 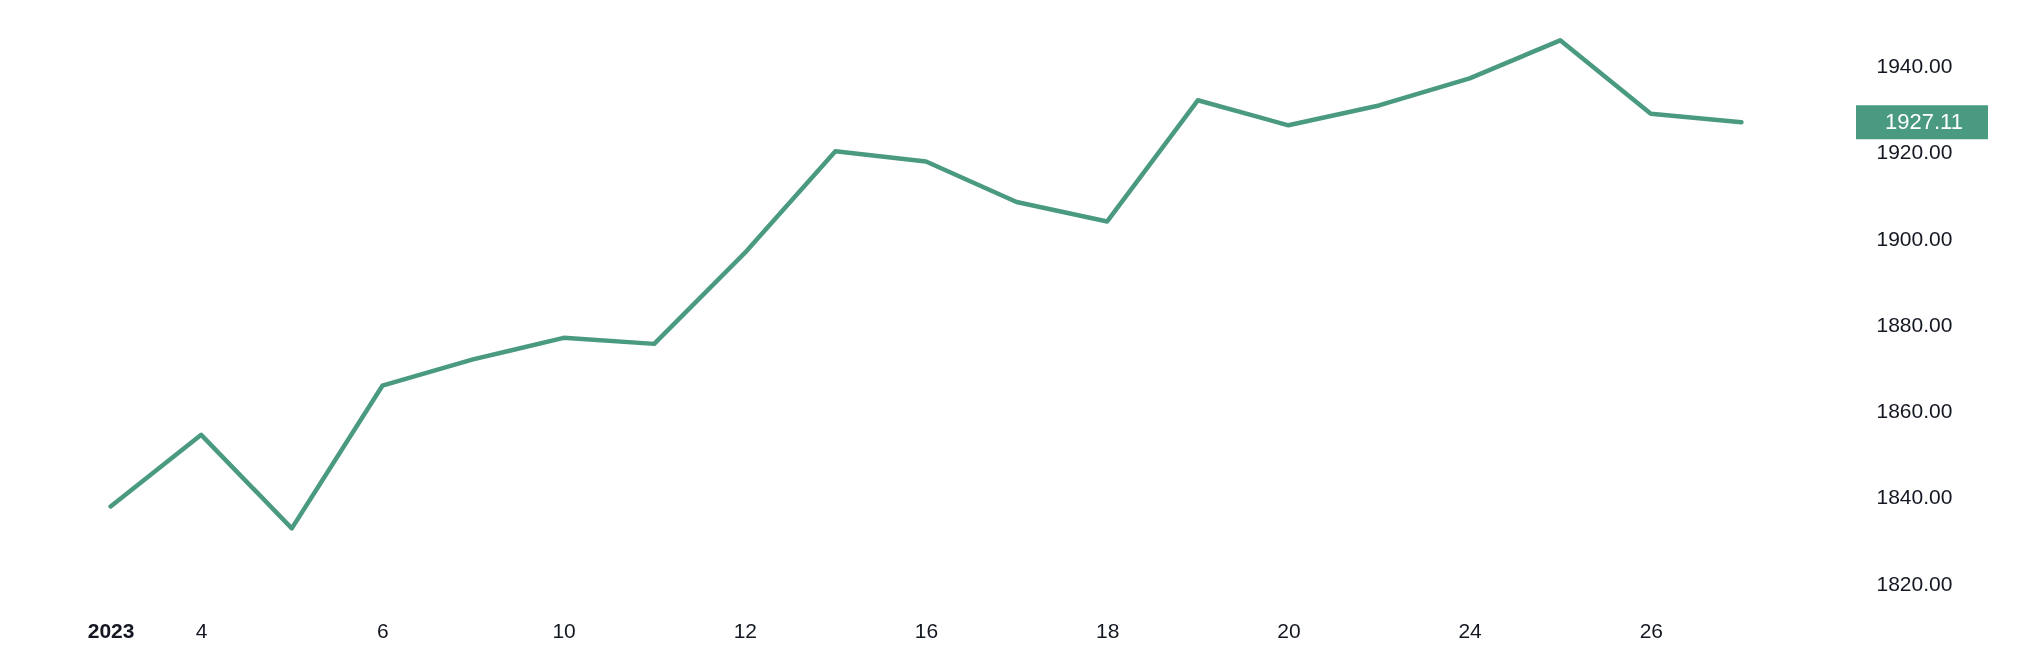 What do you see at coordinates (1914, 583) in the screenshot?
I see `y-tick-label: 1820.00` at bounding box center [1914, 583].